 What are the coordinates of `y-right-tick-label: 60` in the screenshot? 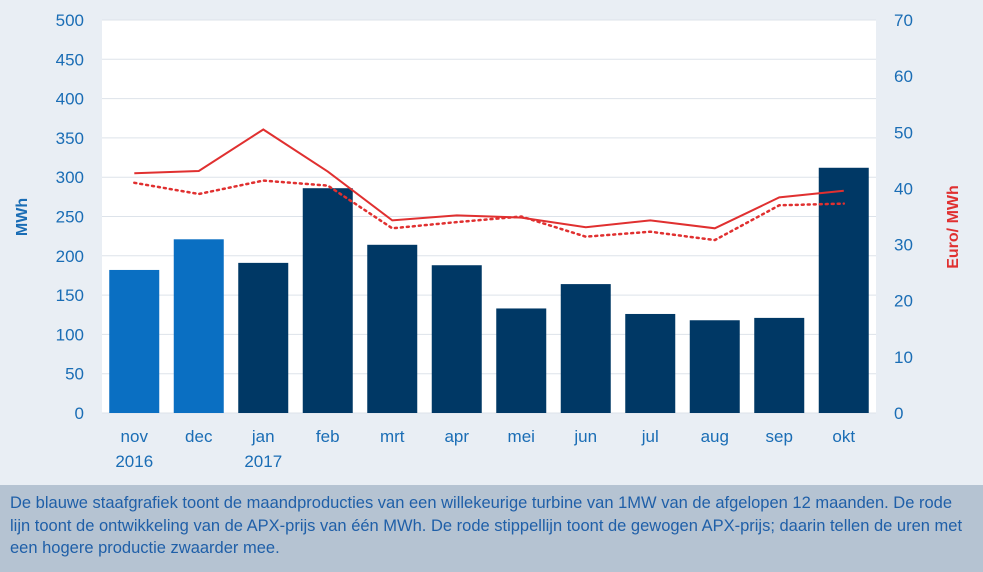 It's located at (903, 76).